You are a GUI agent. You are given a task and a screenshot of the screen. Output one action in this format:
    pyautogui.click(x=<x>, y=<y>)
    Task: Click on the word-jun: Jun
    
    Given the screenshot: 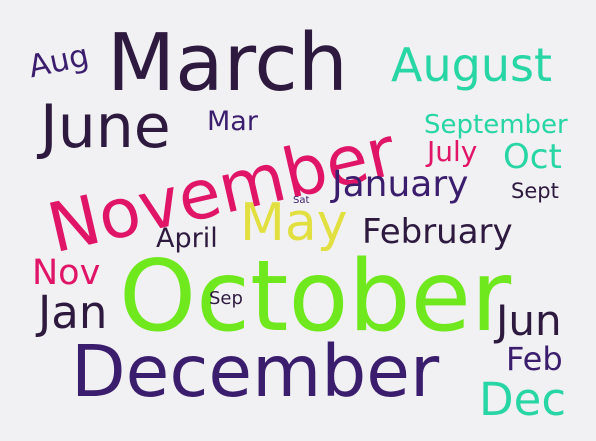 What is the action you would take?
    pyautogui.click(x=529, y=320)
    